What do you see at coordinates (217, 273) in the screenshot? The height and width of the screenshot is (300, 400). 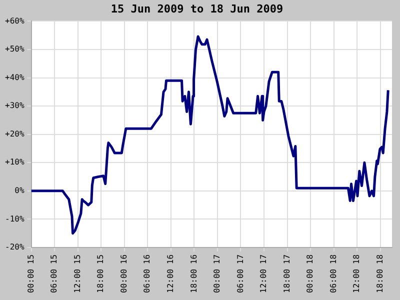 I see `x-tick-label: 00:00 17` at bounding box center [217, 273].